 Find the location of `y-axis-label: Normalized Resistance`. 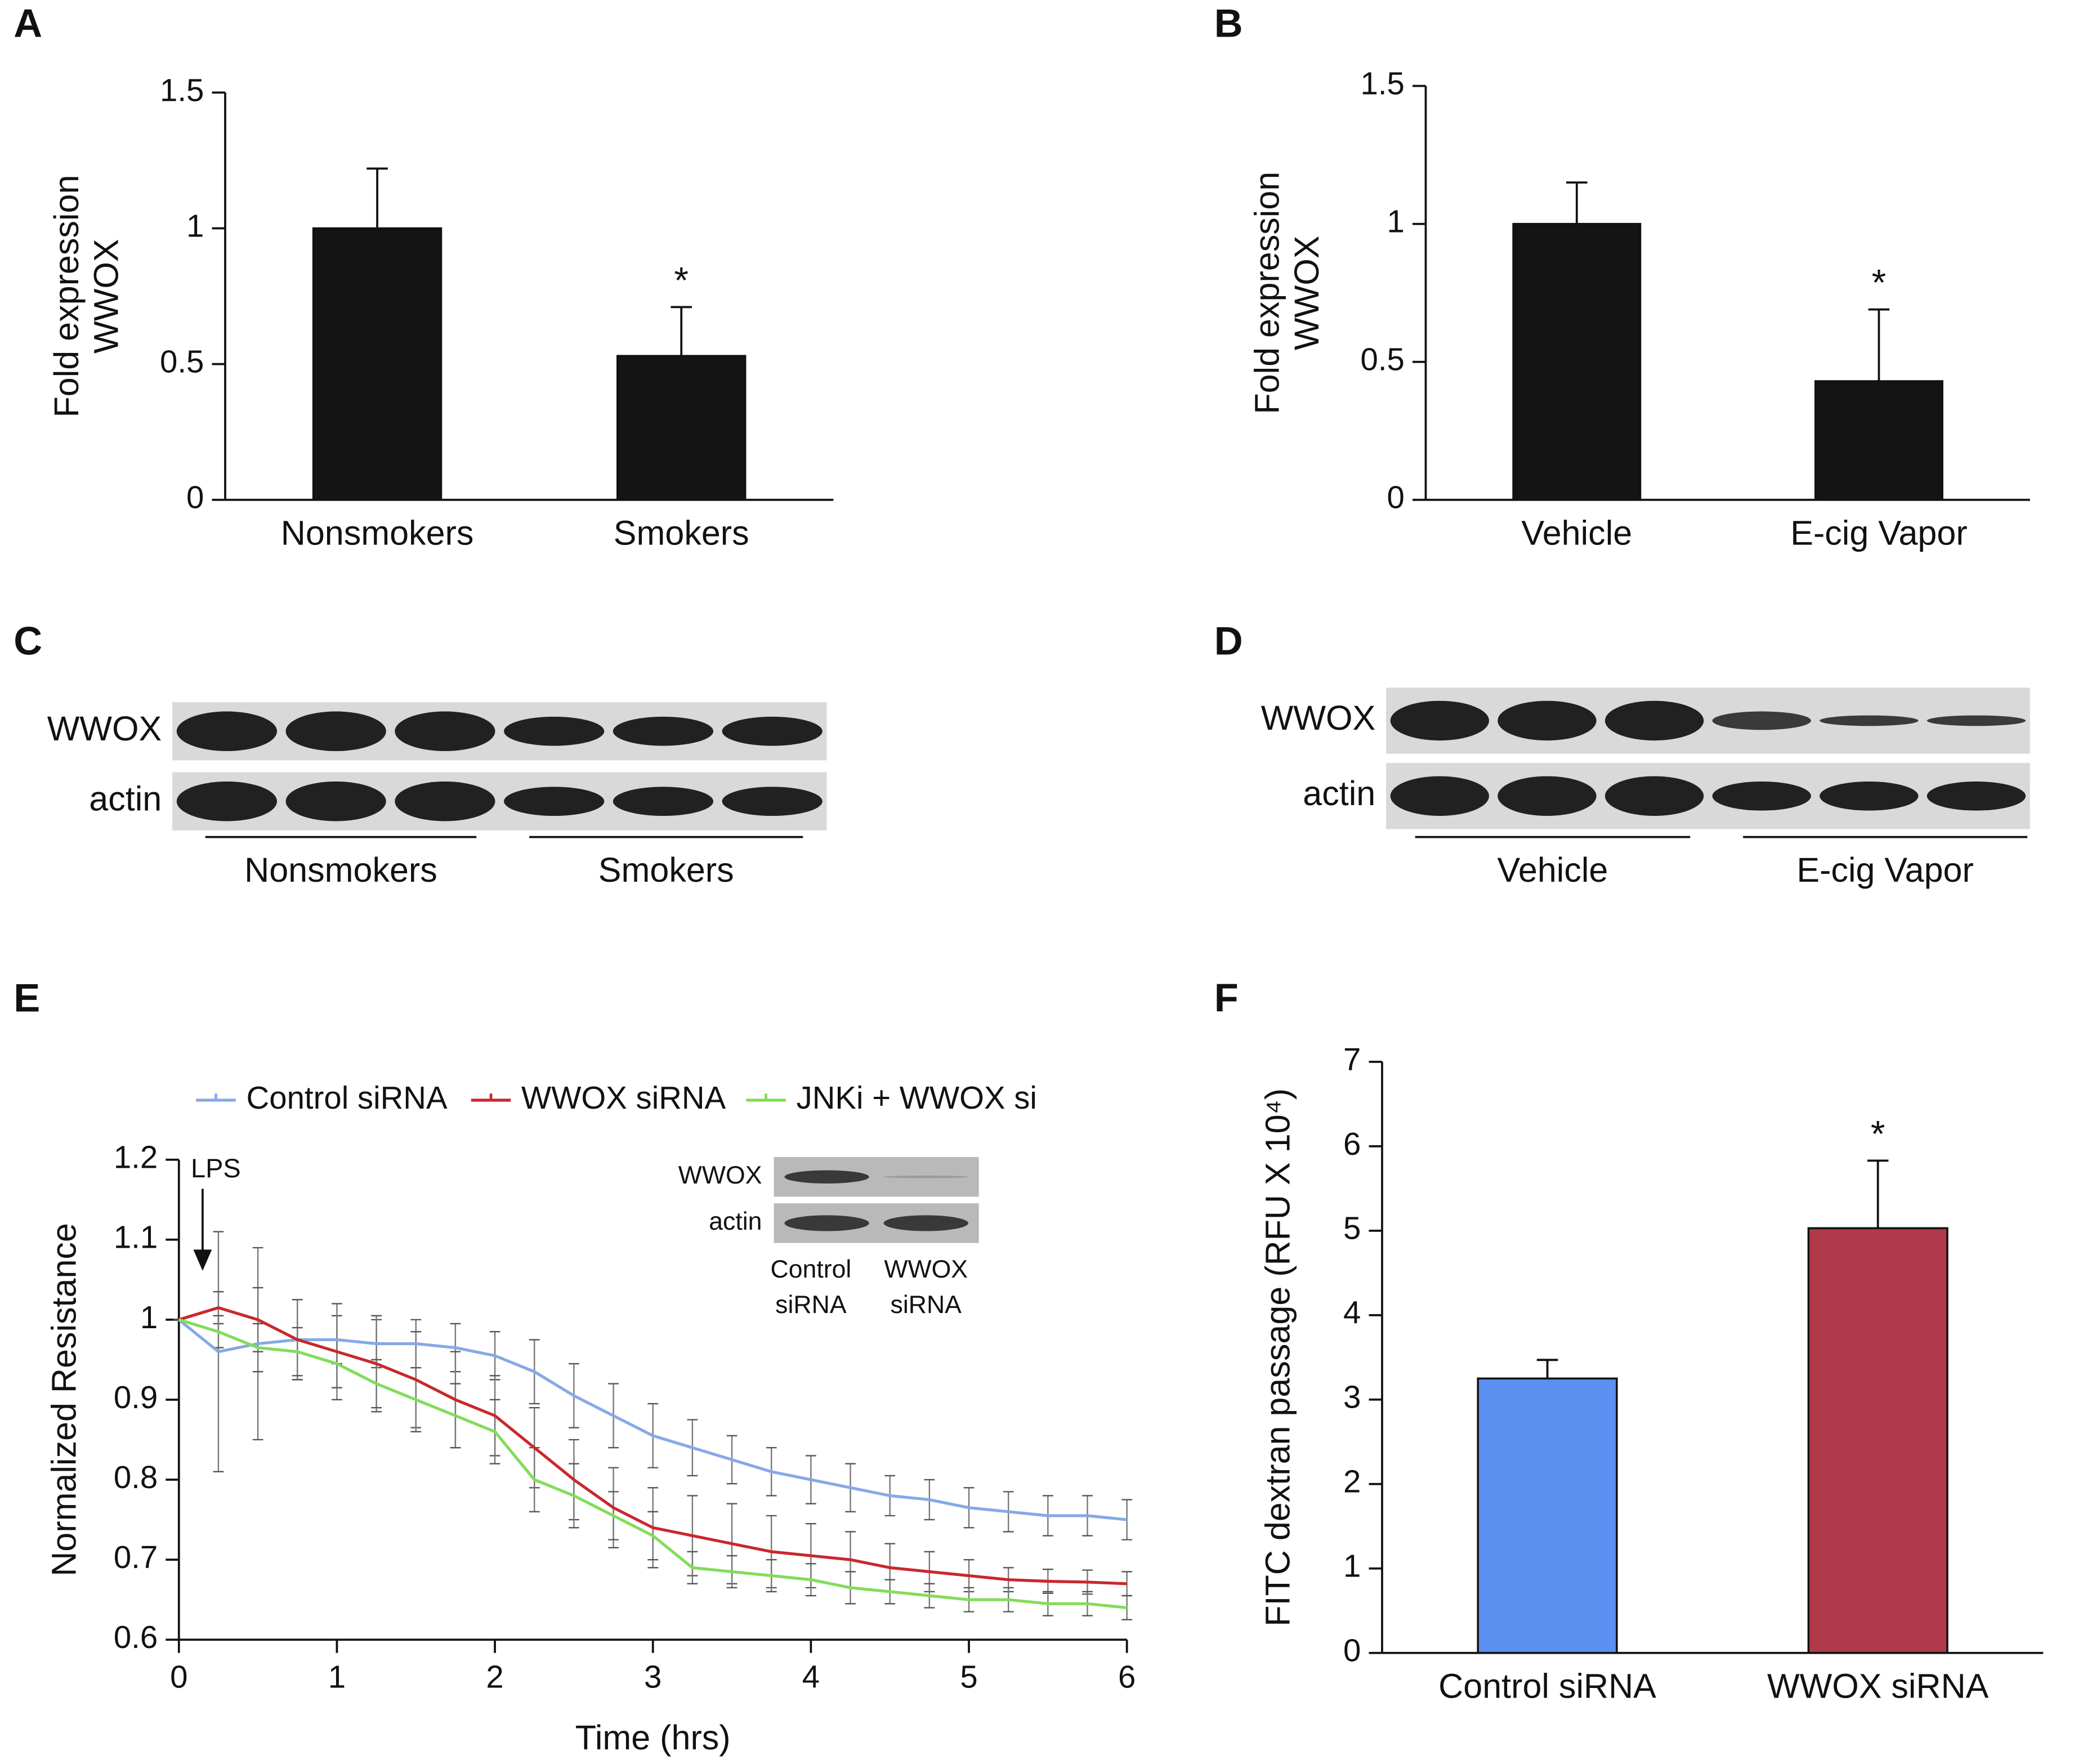

y-axis-label: Normalized Resistance is located at coordinates (63, 1400).